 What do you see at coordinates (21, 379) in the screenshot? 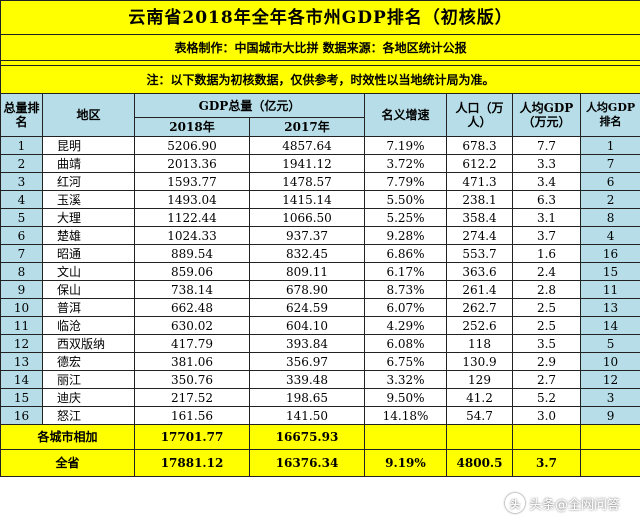
I see `rank-cell: 14` at bounding box center [21, 379].